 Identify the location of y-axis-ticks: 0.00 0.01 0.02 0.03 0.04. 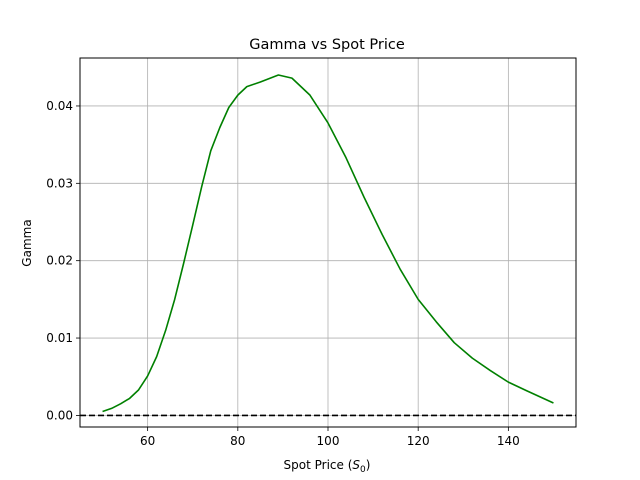
(63, 260).